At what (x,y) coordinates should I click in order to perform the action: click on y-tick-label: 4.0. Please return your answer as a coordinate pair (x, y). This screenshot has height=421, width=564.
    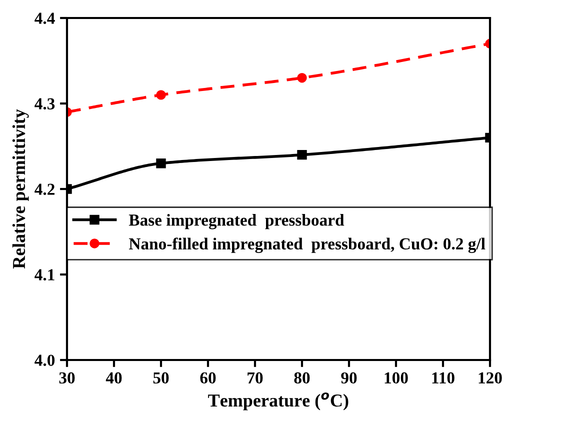
    Looking at the image, I should click on (44, 360).